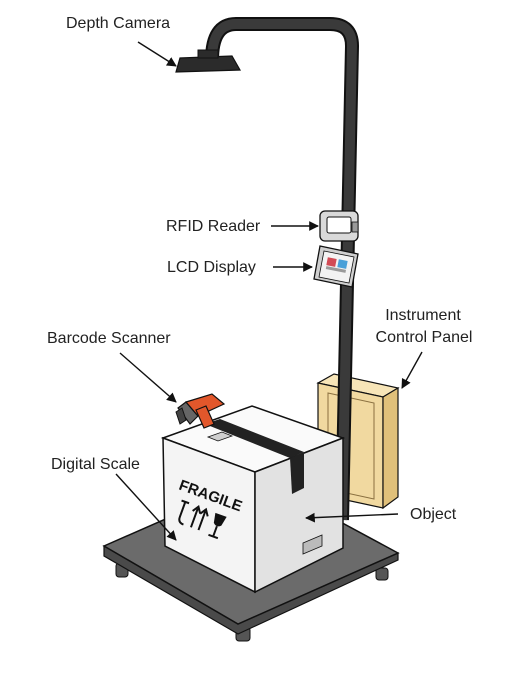  What do you see at coordinates (211, 267) in the screenshot?
I see `label-lcd-display: LCD Display` at bounding box center [211, 267].